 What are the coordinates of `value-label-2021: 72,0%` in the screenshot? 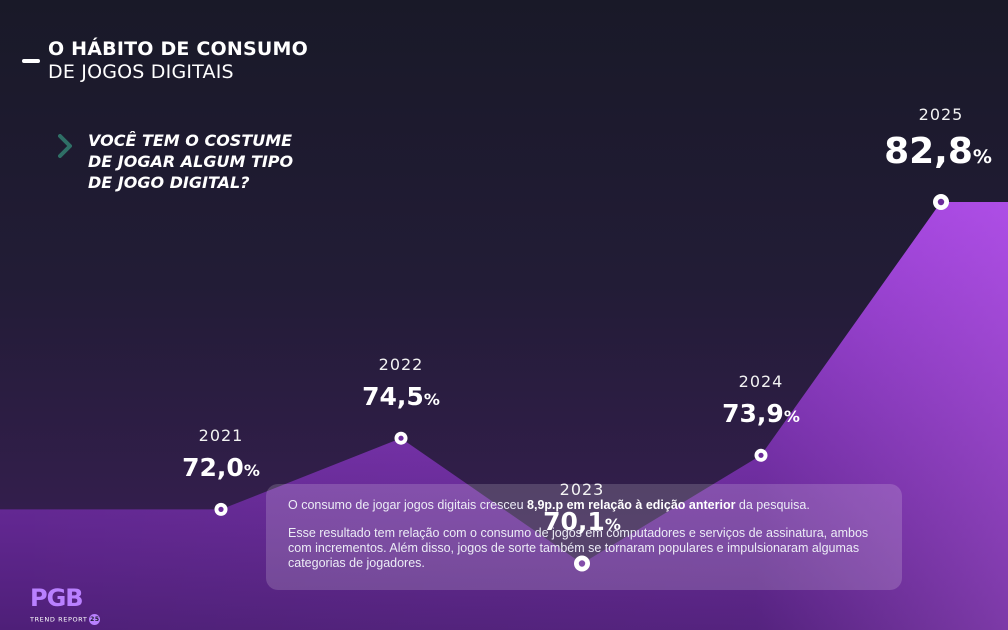 It's located at (221, 467).